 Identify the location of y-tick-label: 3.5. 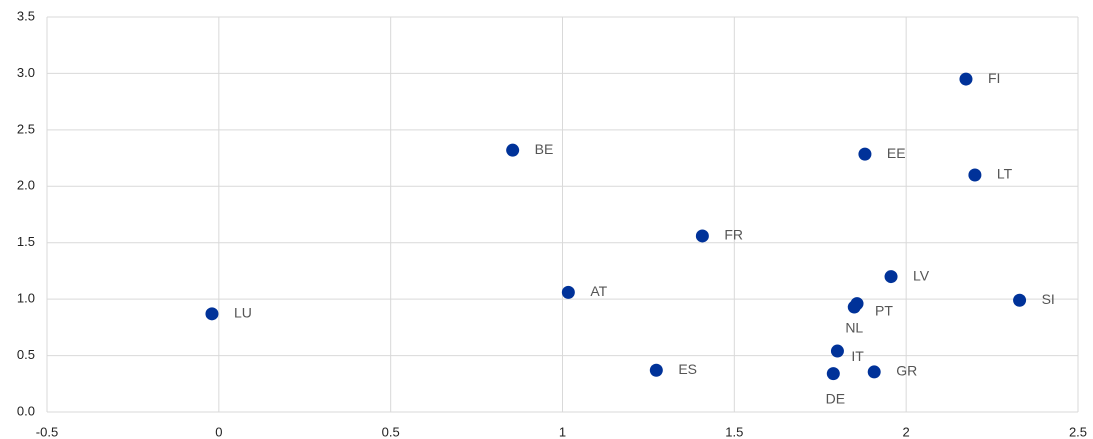
(26, 15).